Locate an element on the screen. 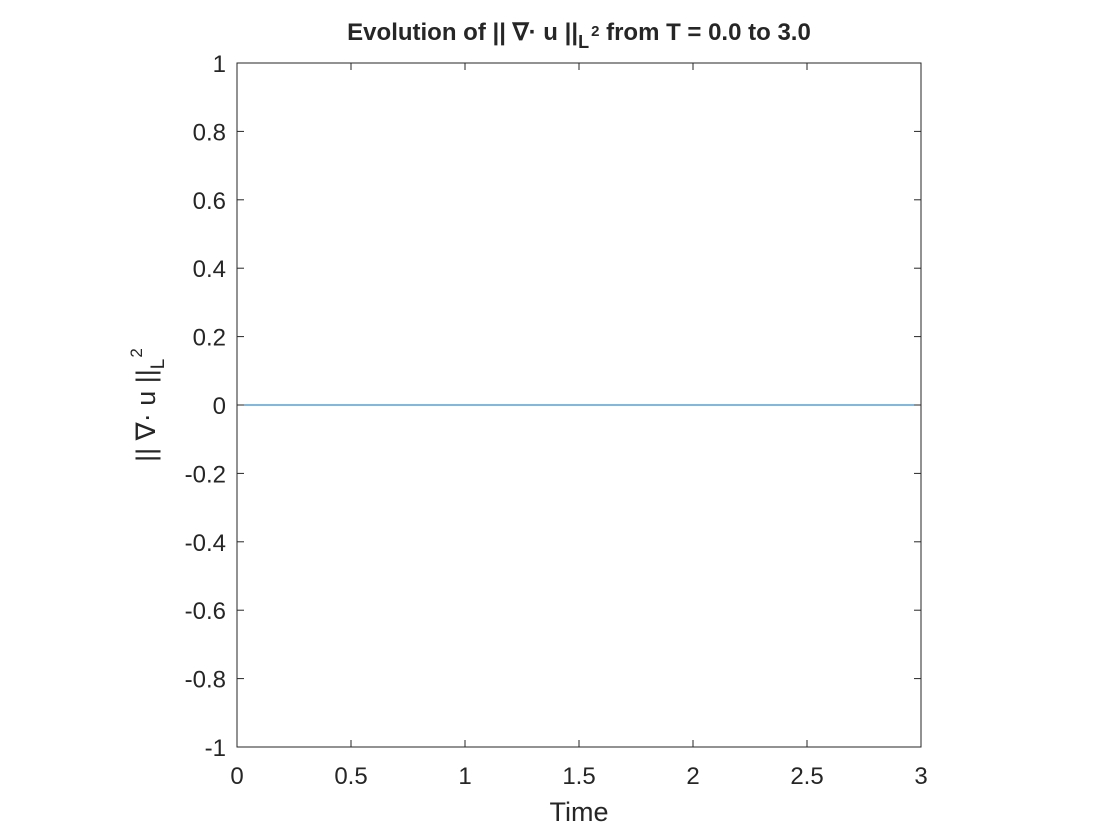 The image size is (1120, 840). chart-title-main: Evolution of || ∇· u || is located at coordinates (462, 32).